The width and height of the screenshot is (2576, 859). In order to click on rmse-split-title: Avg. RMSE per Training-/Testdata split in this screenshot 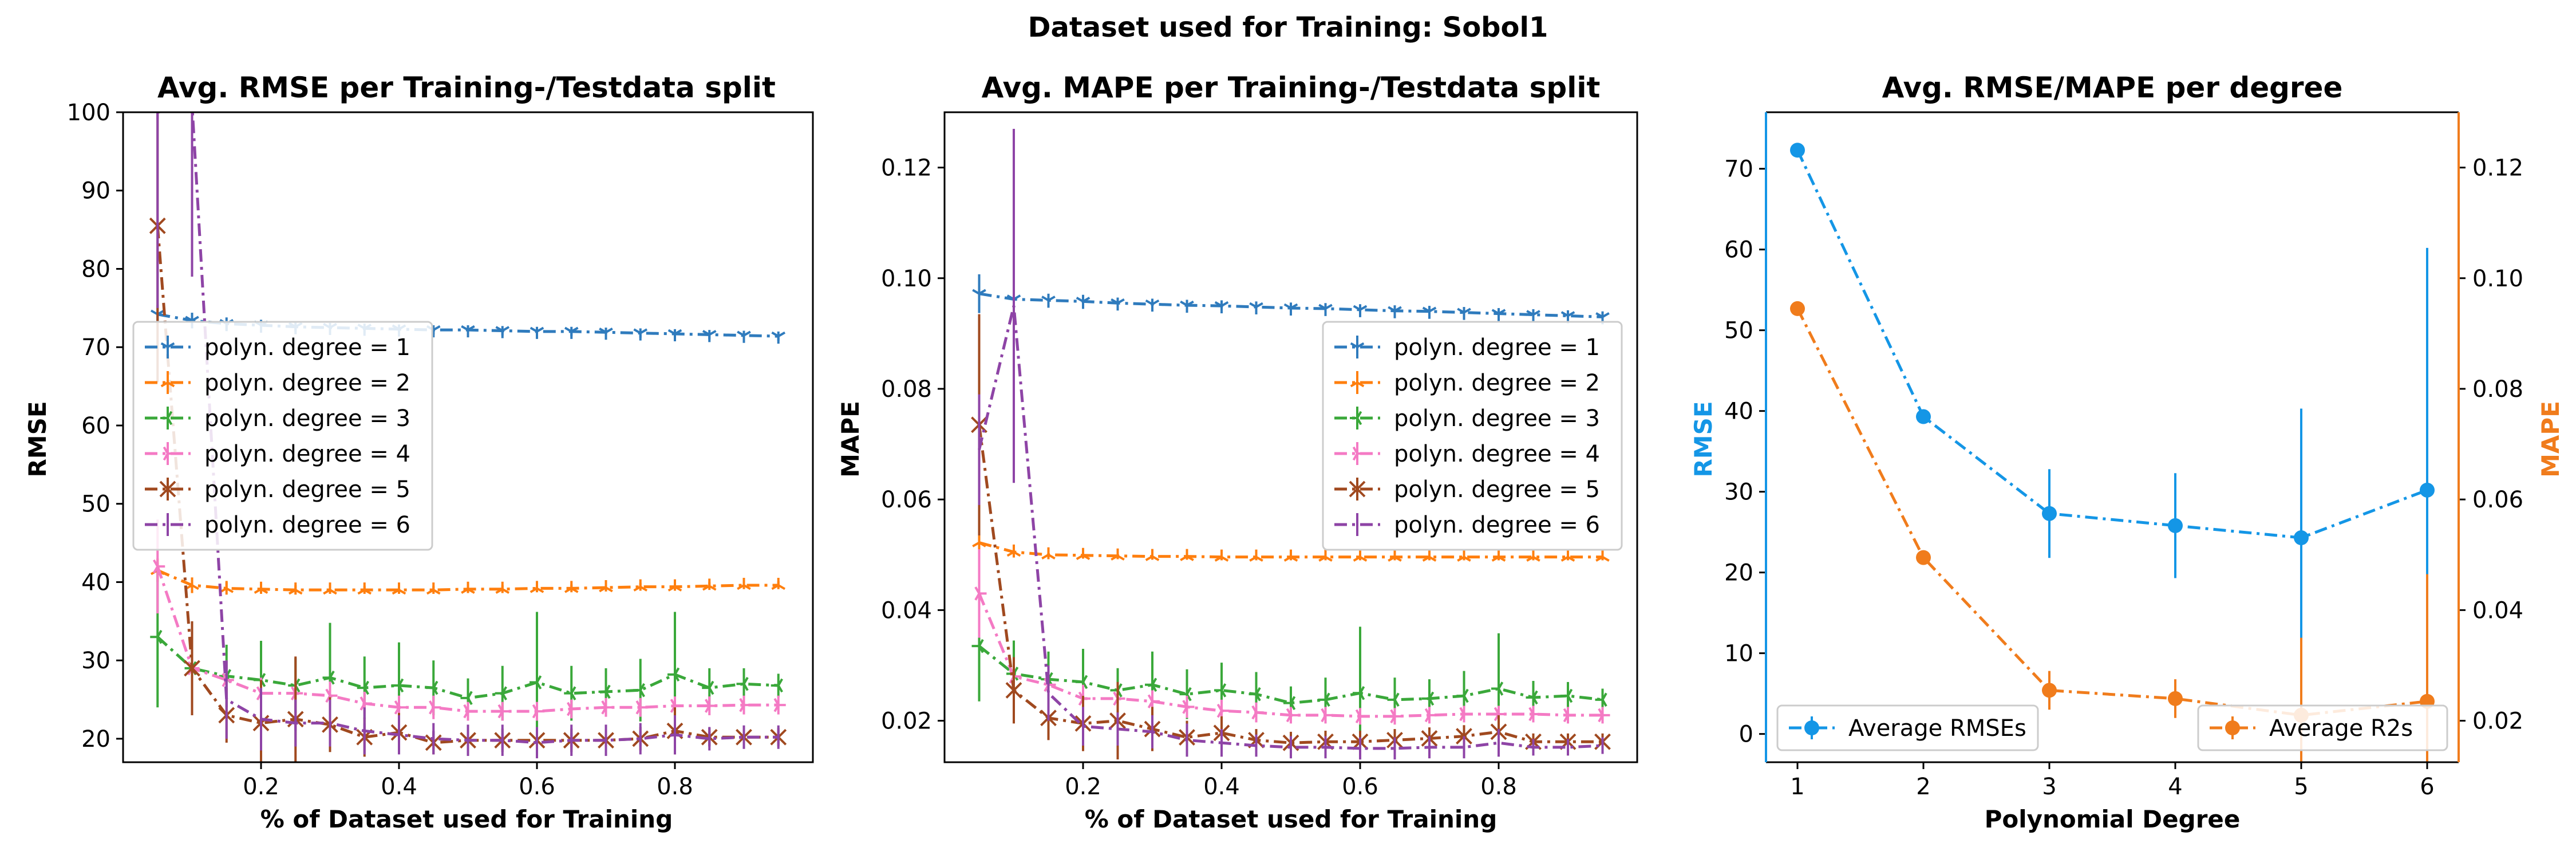, I will do `click(466, 88)`.